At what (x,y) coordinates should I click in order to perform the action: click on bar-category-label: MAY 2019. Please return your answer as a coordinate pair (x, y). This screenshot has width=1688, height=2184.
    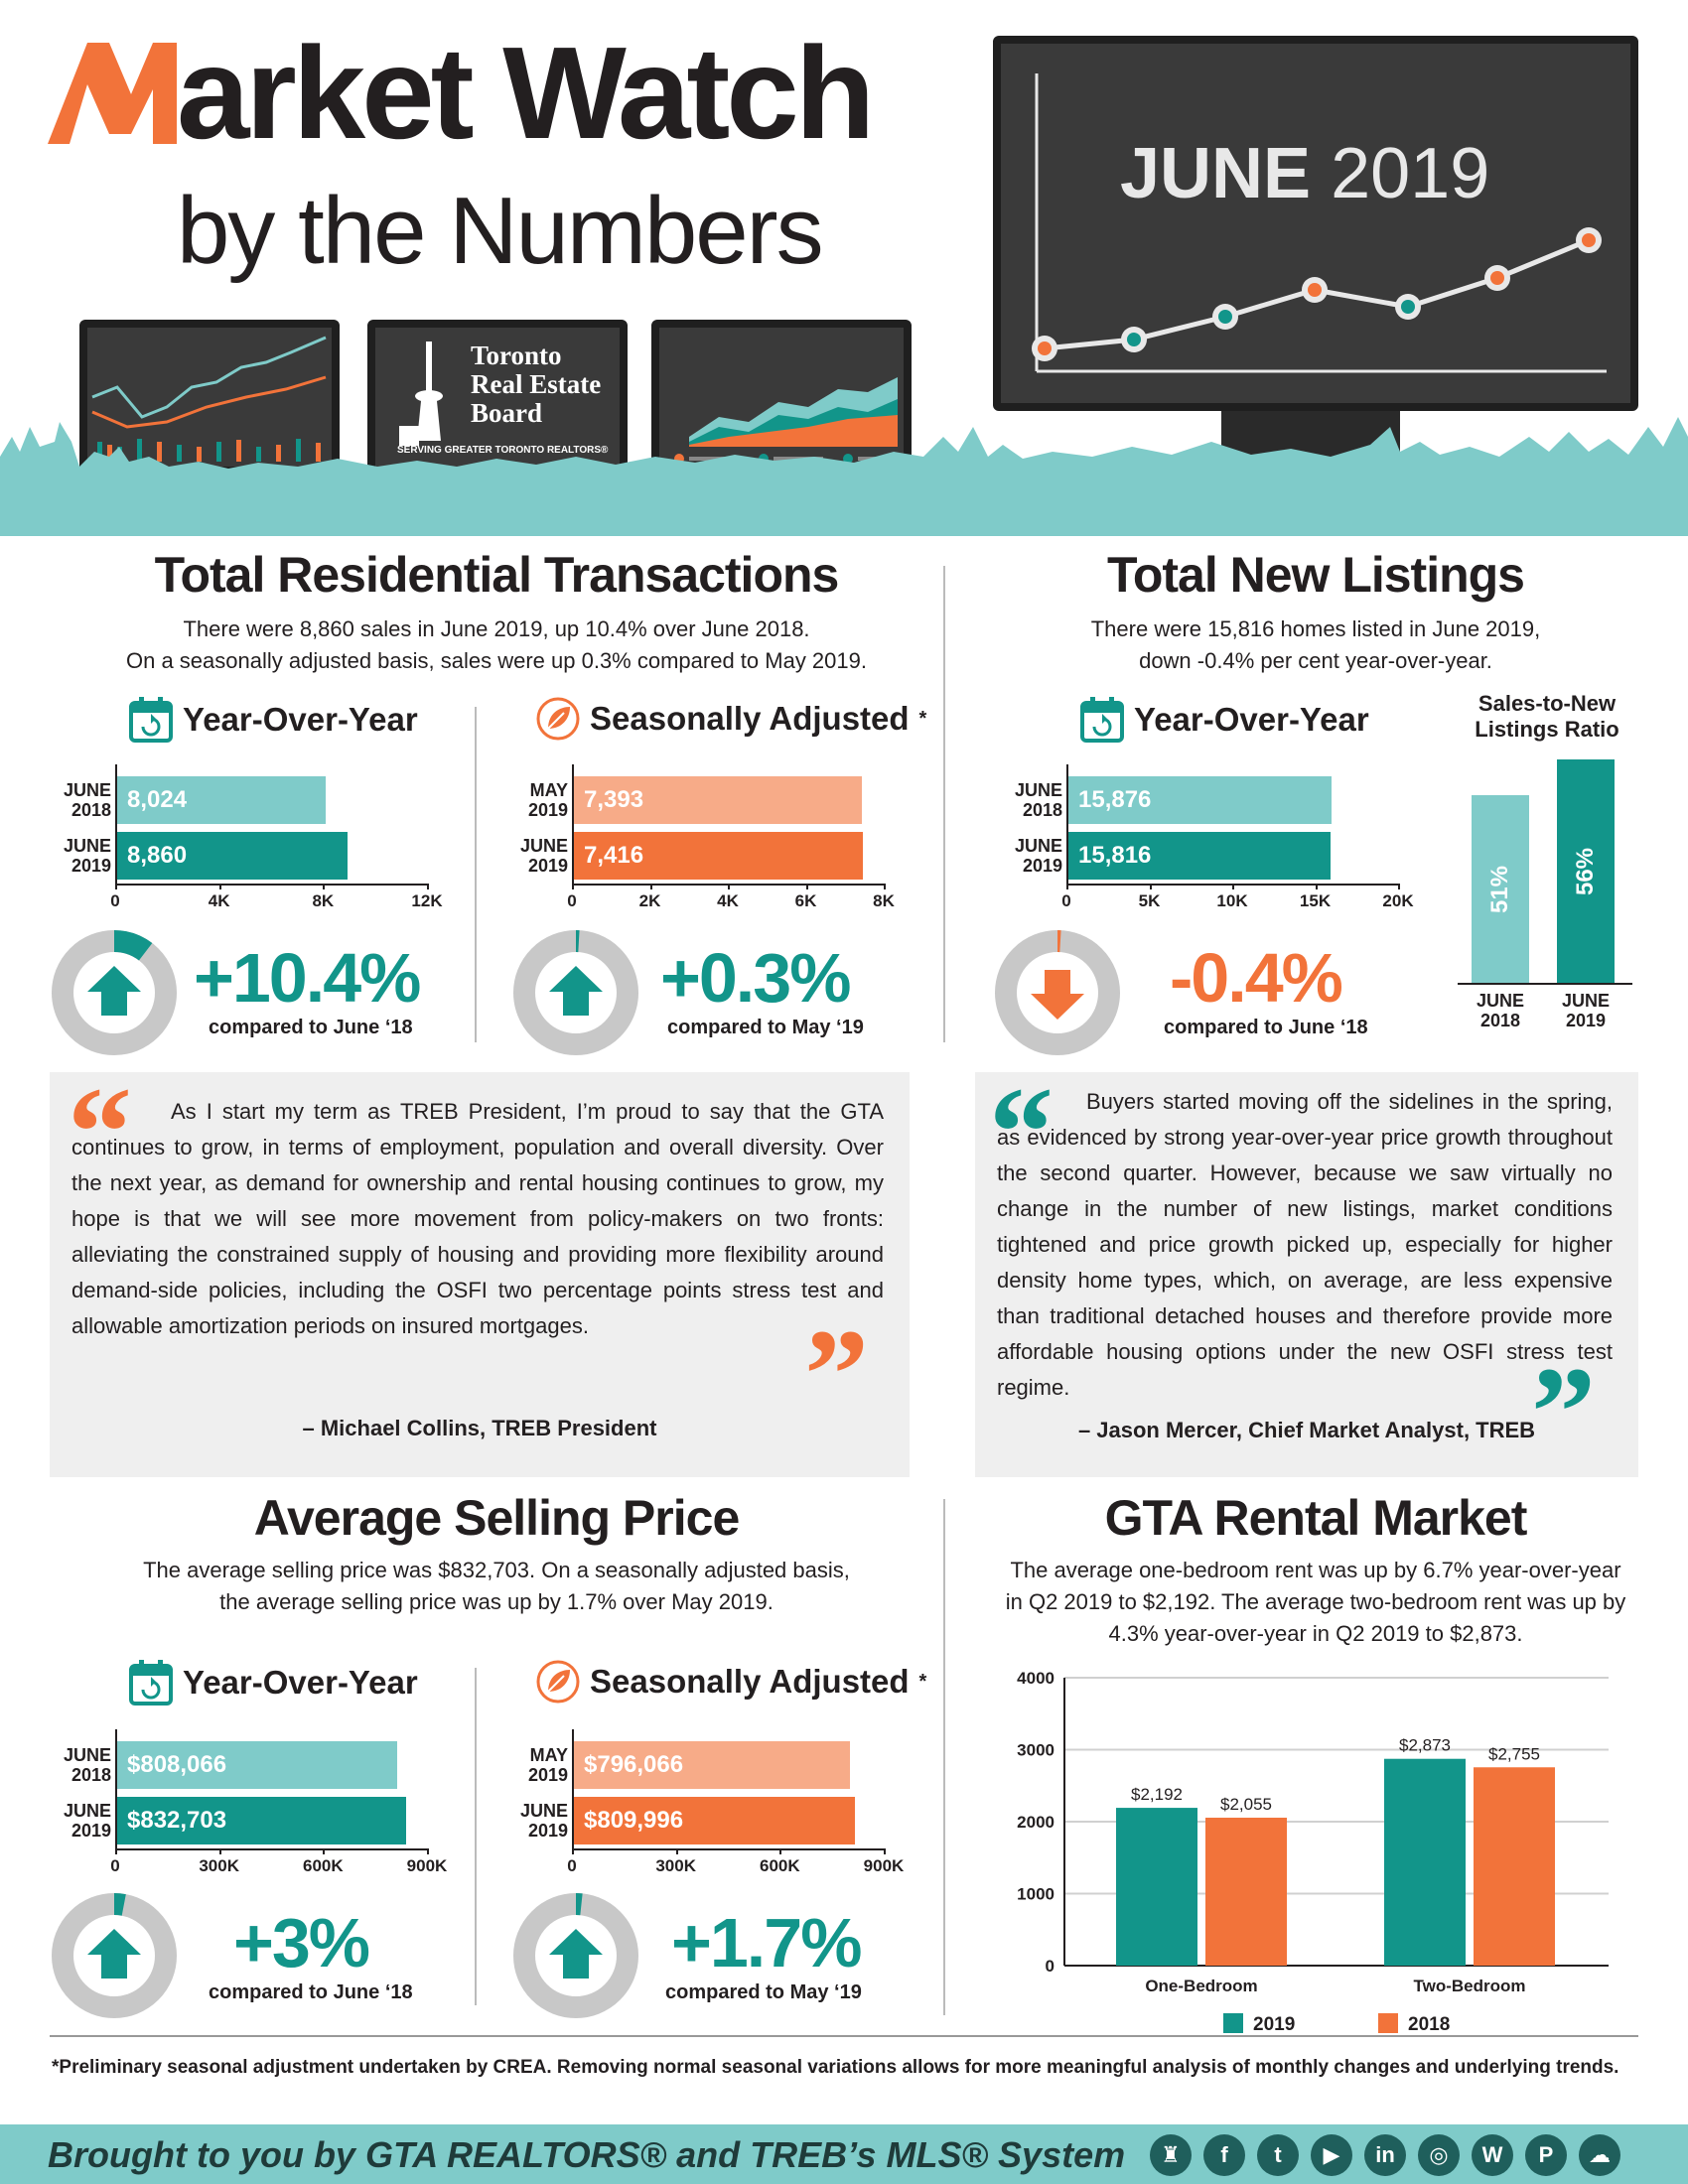
    Looking at the image, I should click on (542, 800).